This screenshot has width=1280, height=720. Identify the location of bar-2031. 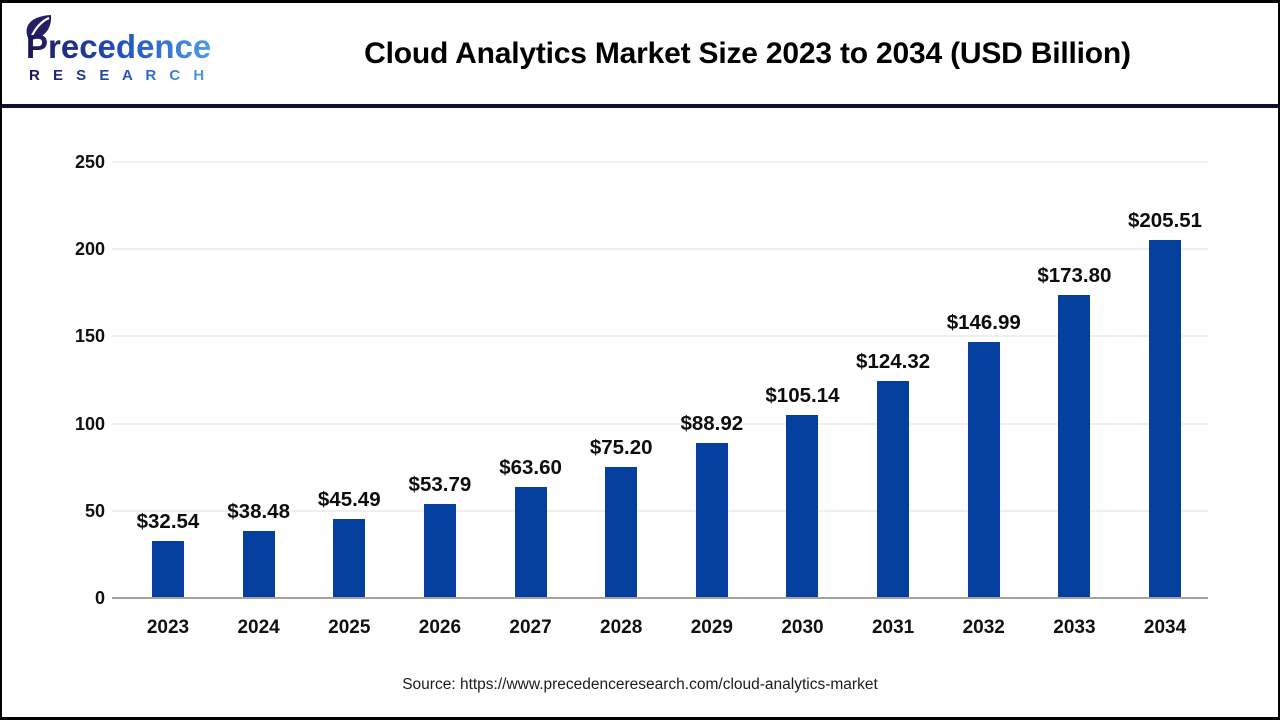
(893, 489).